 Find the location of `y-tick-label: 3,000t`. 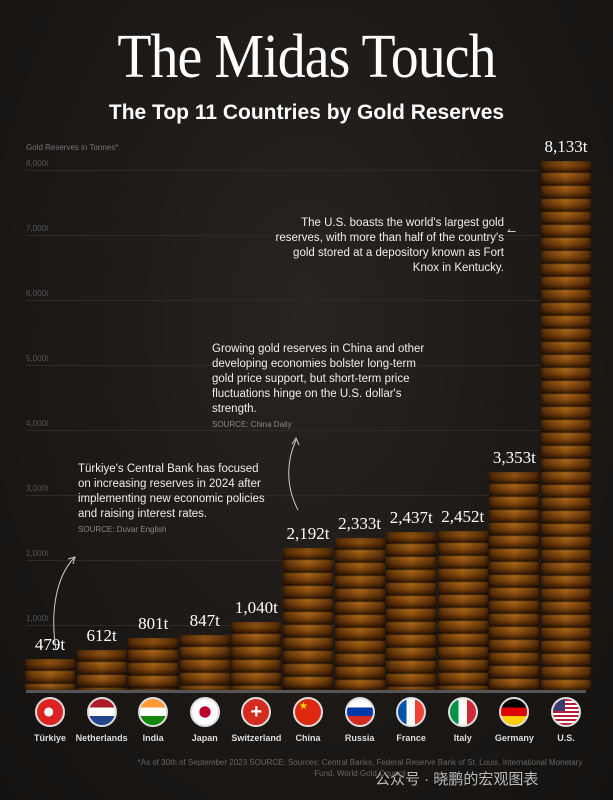

y-tick-label: 3,000t is located at coordinates (37, 488).